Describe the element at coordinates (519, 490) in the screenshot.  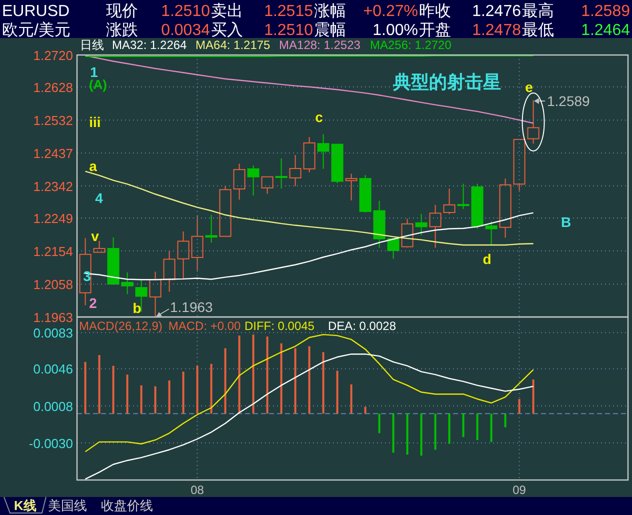
I see `x-tick-label: 09` at that location.